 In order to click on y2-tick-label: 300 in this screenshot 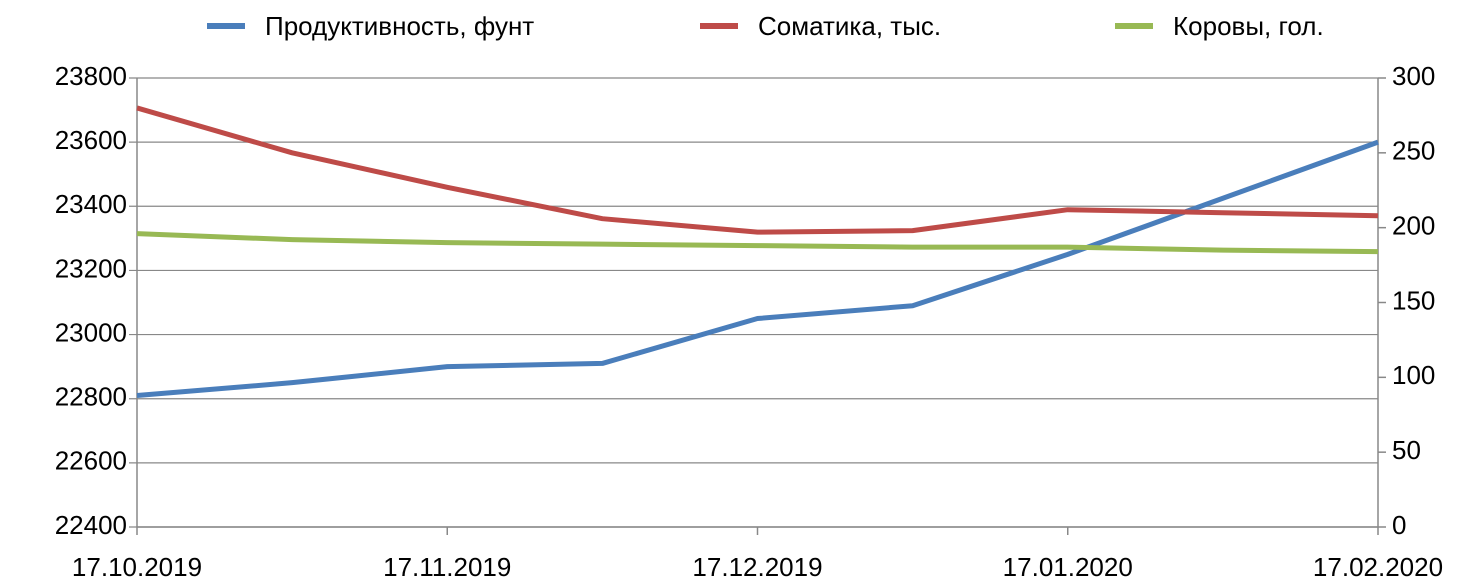, I will do `click(1413, 76)`.